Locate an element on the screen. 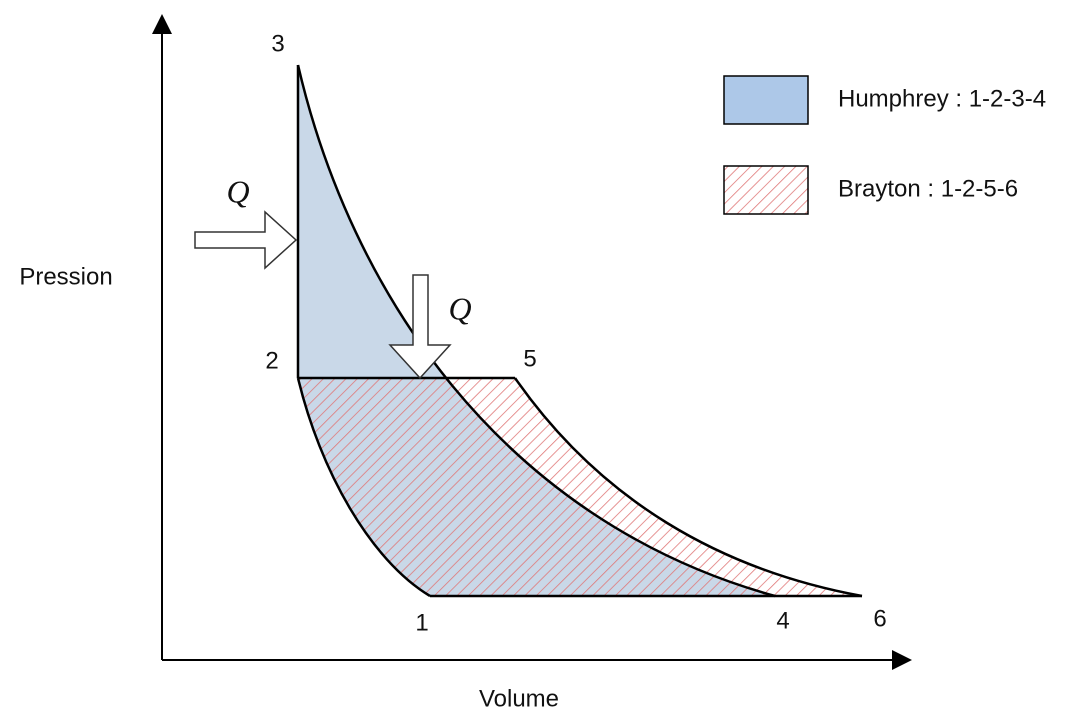  point-label: 2 is located at coordinates (271, 360).